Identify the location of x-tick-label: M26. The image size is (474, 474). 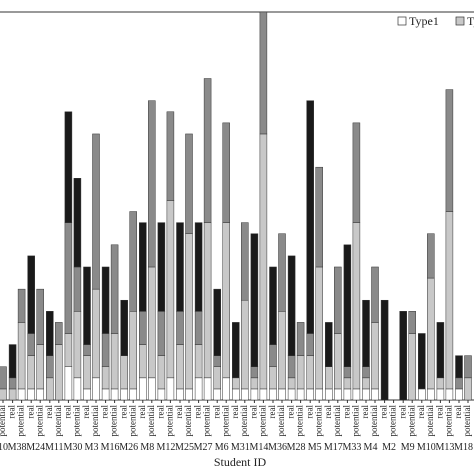
(128, 447).